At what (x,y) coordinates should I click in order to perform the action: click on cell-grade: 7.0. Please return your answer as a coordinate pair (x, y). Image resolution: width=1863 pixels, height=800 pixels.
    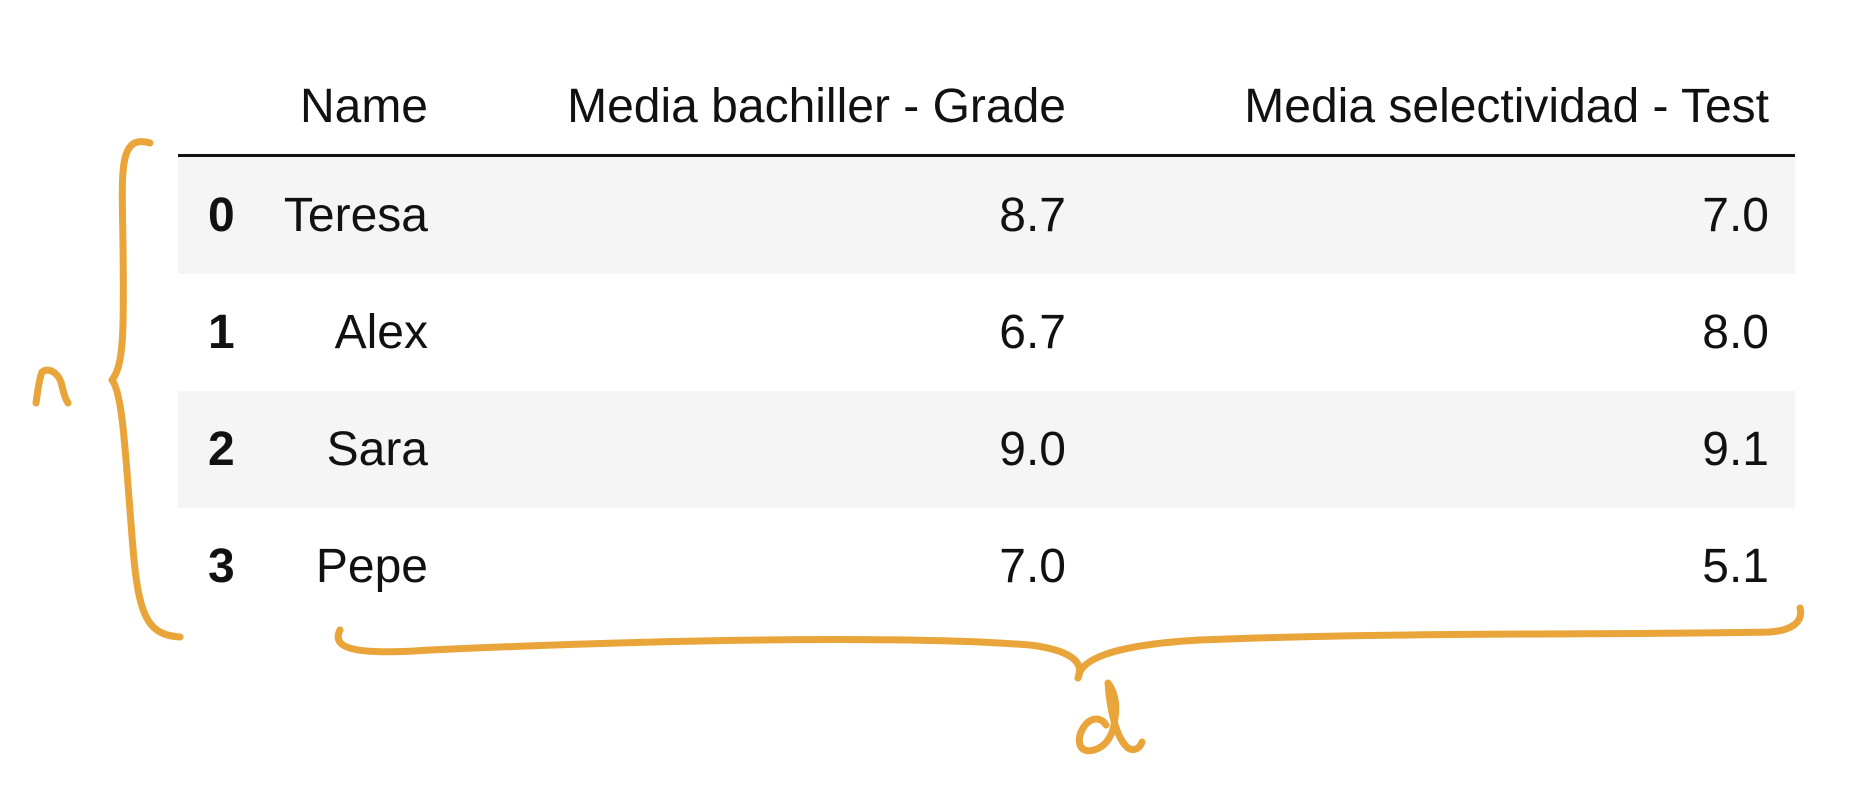
    Looking at the image, I should click on (1032, 566).